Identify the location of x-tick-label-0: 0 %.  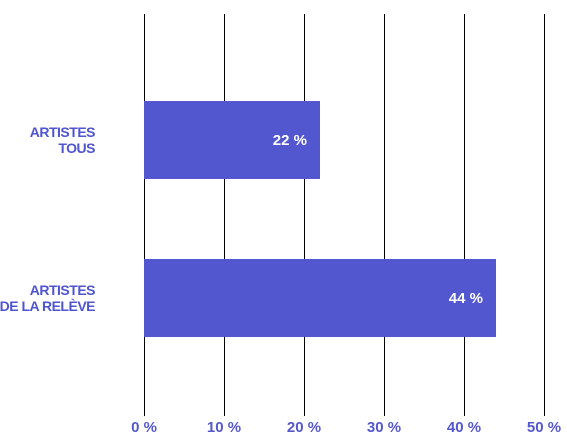
(144, 427).